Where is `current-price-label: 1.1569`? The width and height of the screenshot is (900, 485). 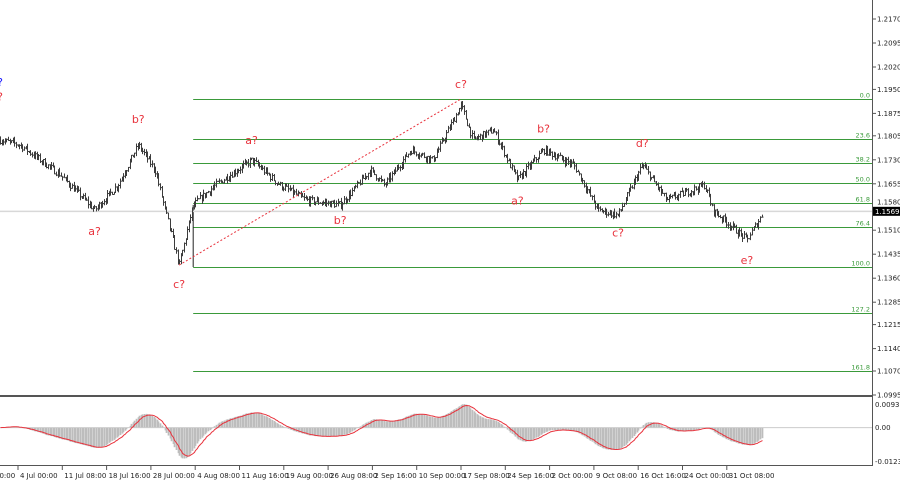
current-price-label: 1.1569 is located at coordinates (886, 211).